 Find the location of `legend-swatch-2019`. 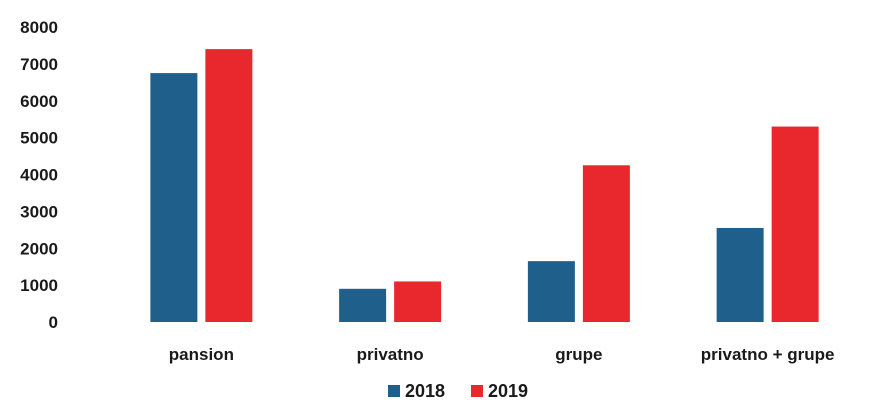

legend-swatch-2019 is located at coordinates (477, 391).